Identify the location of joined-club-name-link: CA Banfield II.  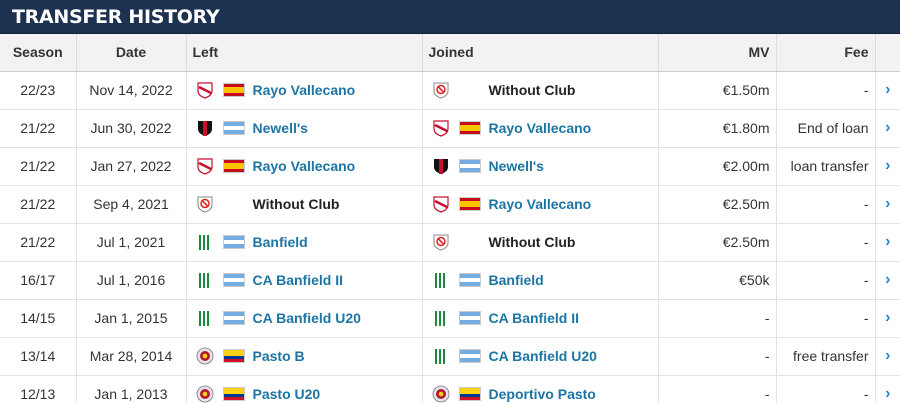
(534, 318).